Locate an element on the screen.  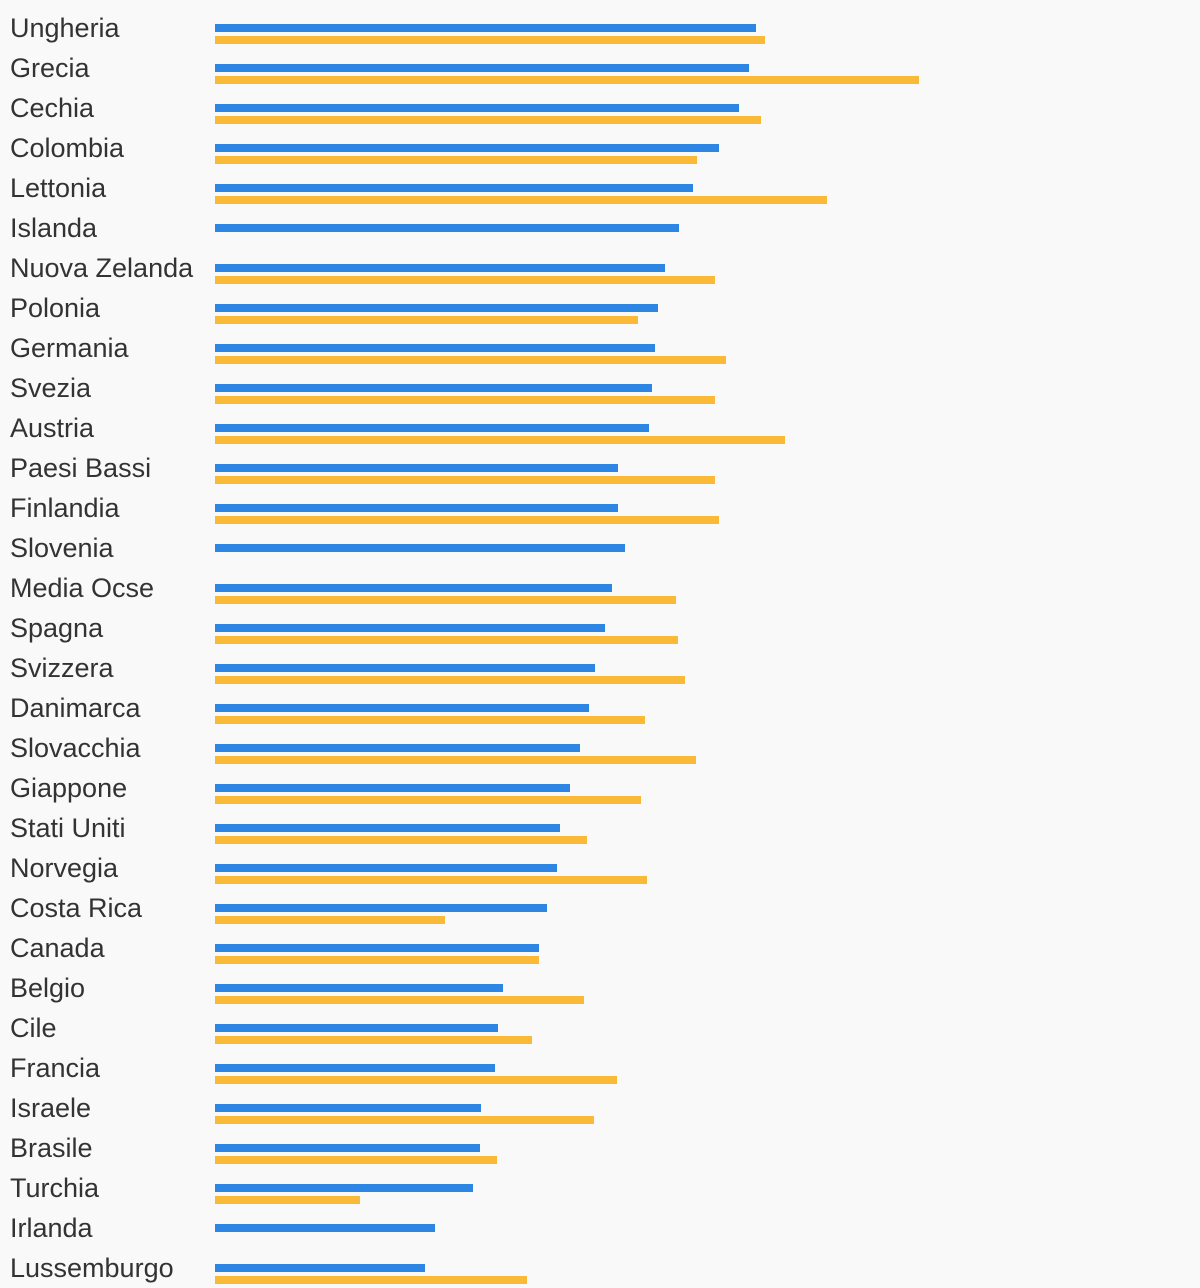
chart-row: Media Ocse is located at coordinates (600, 588).